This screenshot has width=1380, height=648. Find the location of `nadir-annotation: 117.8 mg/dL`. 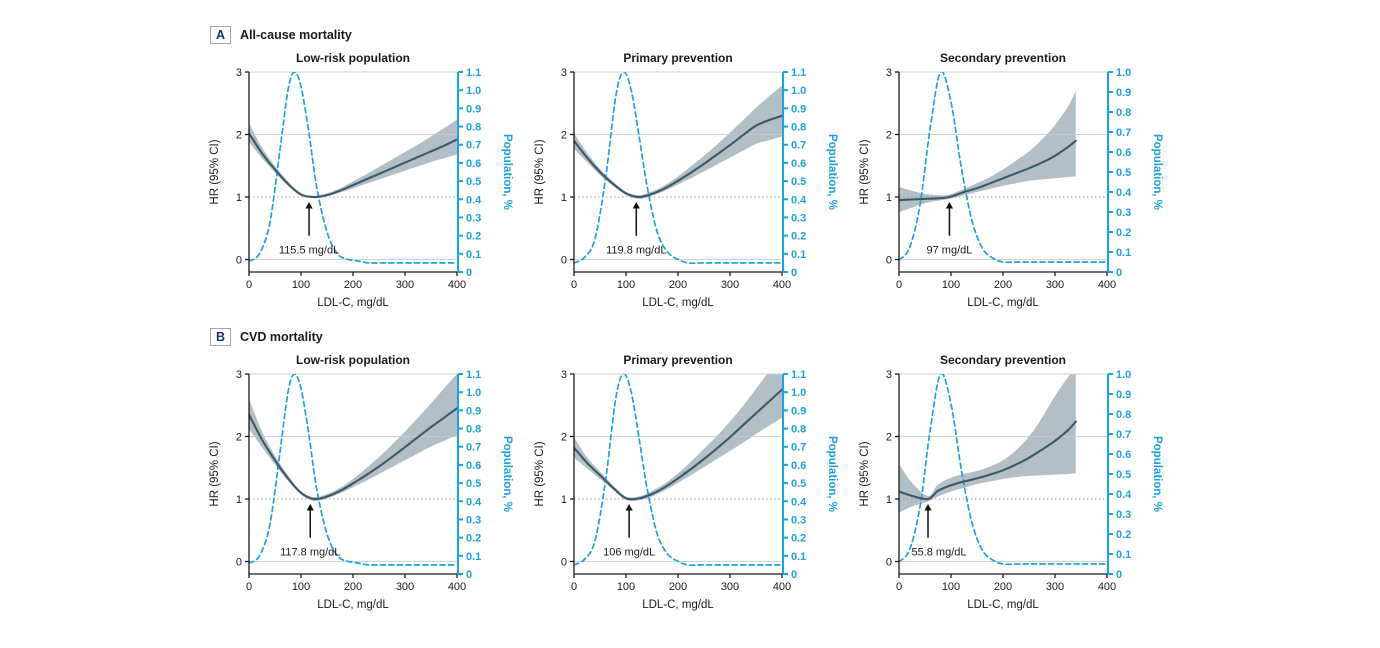

nadir-annotation: 117.8 mg/dL is located at coordinates (310, 531).